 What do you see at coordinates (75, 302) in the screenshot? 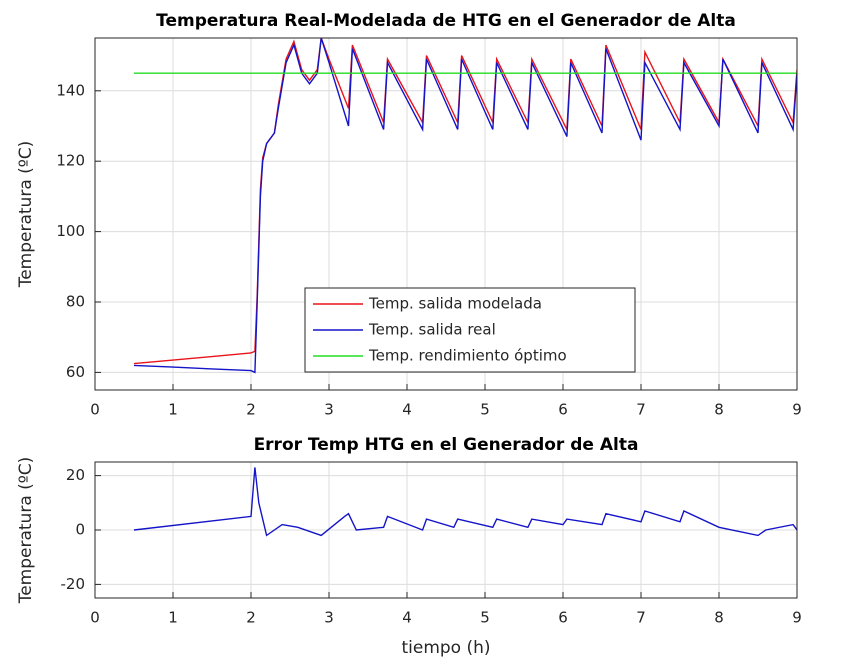
I see `y-tick-label: 80` at bounding box center [75, 302].